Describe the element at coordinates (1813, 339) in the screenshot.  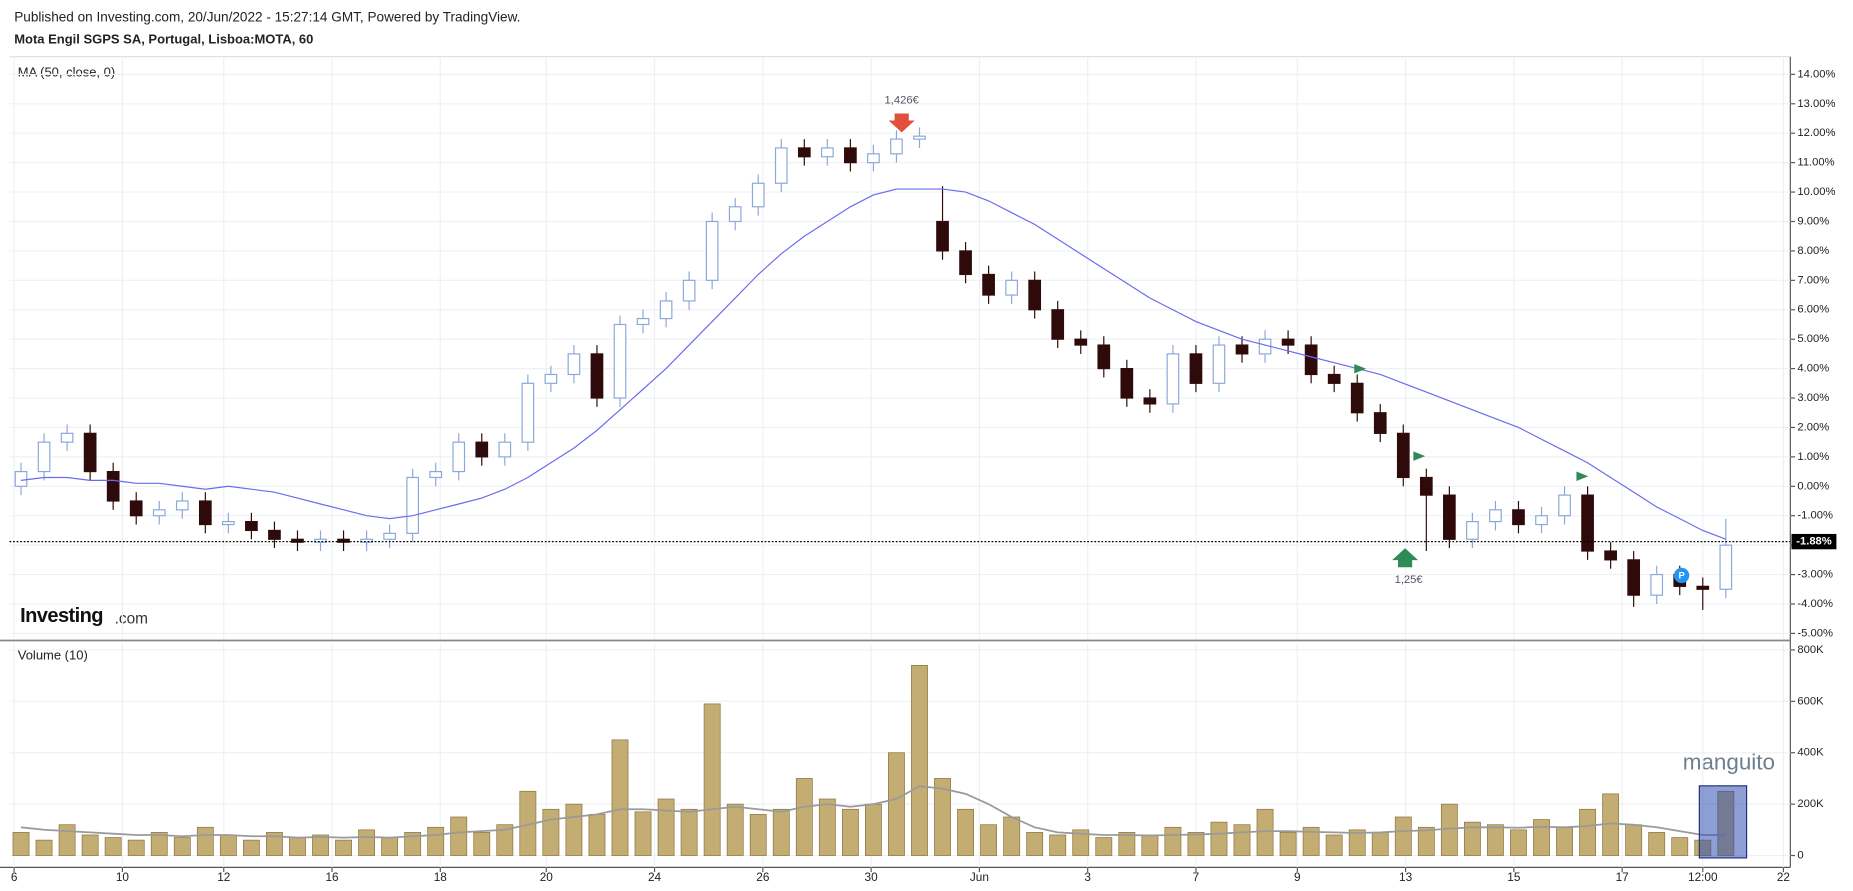
I see `y-tick-label: 5.00%` at that location.